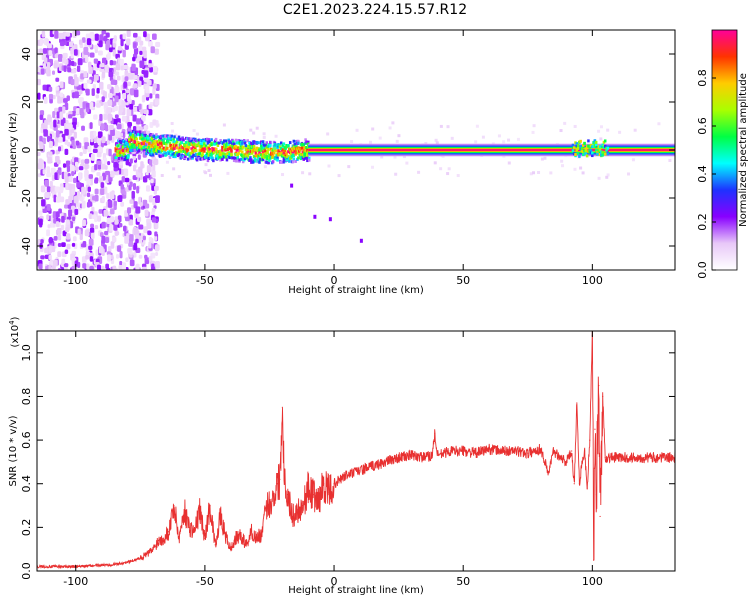 This screenshot has height=600, width=750. What do you see at coordinates (361, 240) in the screenshot?
I see `heatmap-stray-cell` at bounding box center [361, 240].